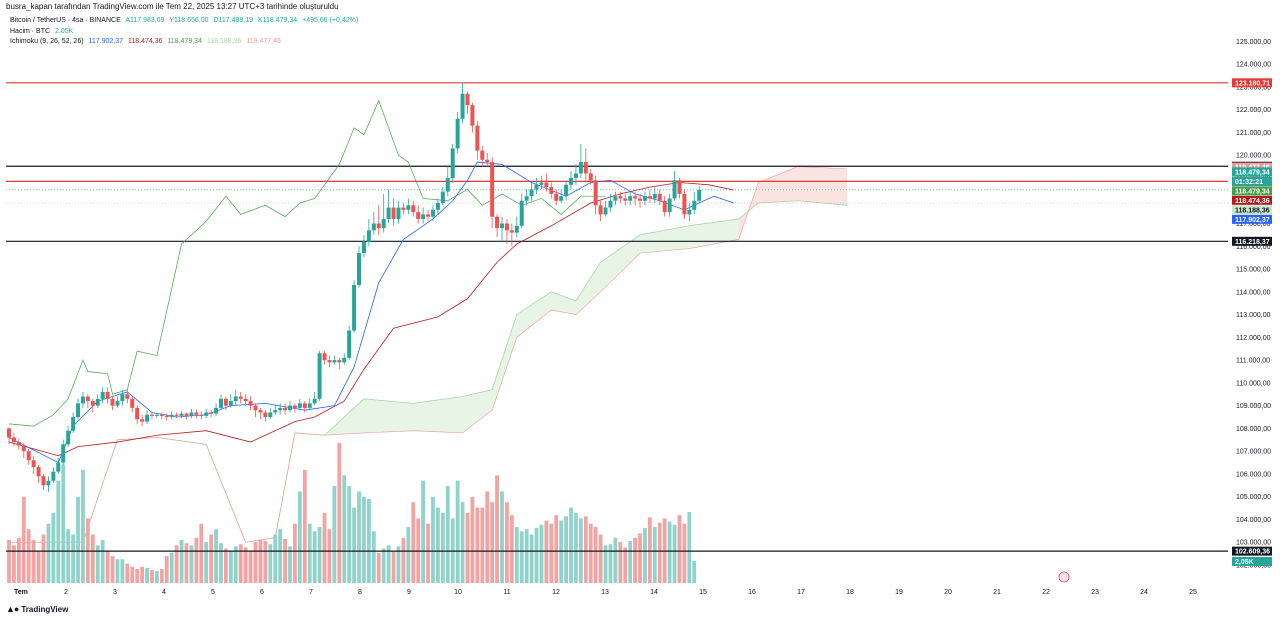 The height and width of the screenshot is (619, 1280). Describe the element at coordinates (1253, 429) in the screenshot. I see `y-tick-label: 108.000,00` at that location.